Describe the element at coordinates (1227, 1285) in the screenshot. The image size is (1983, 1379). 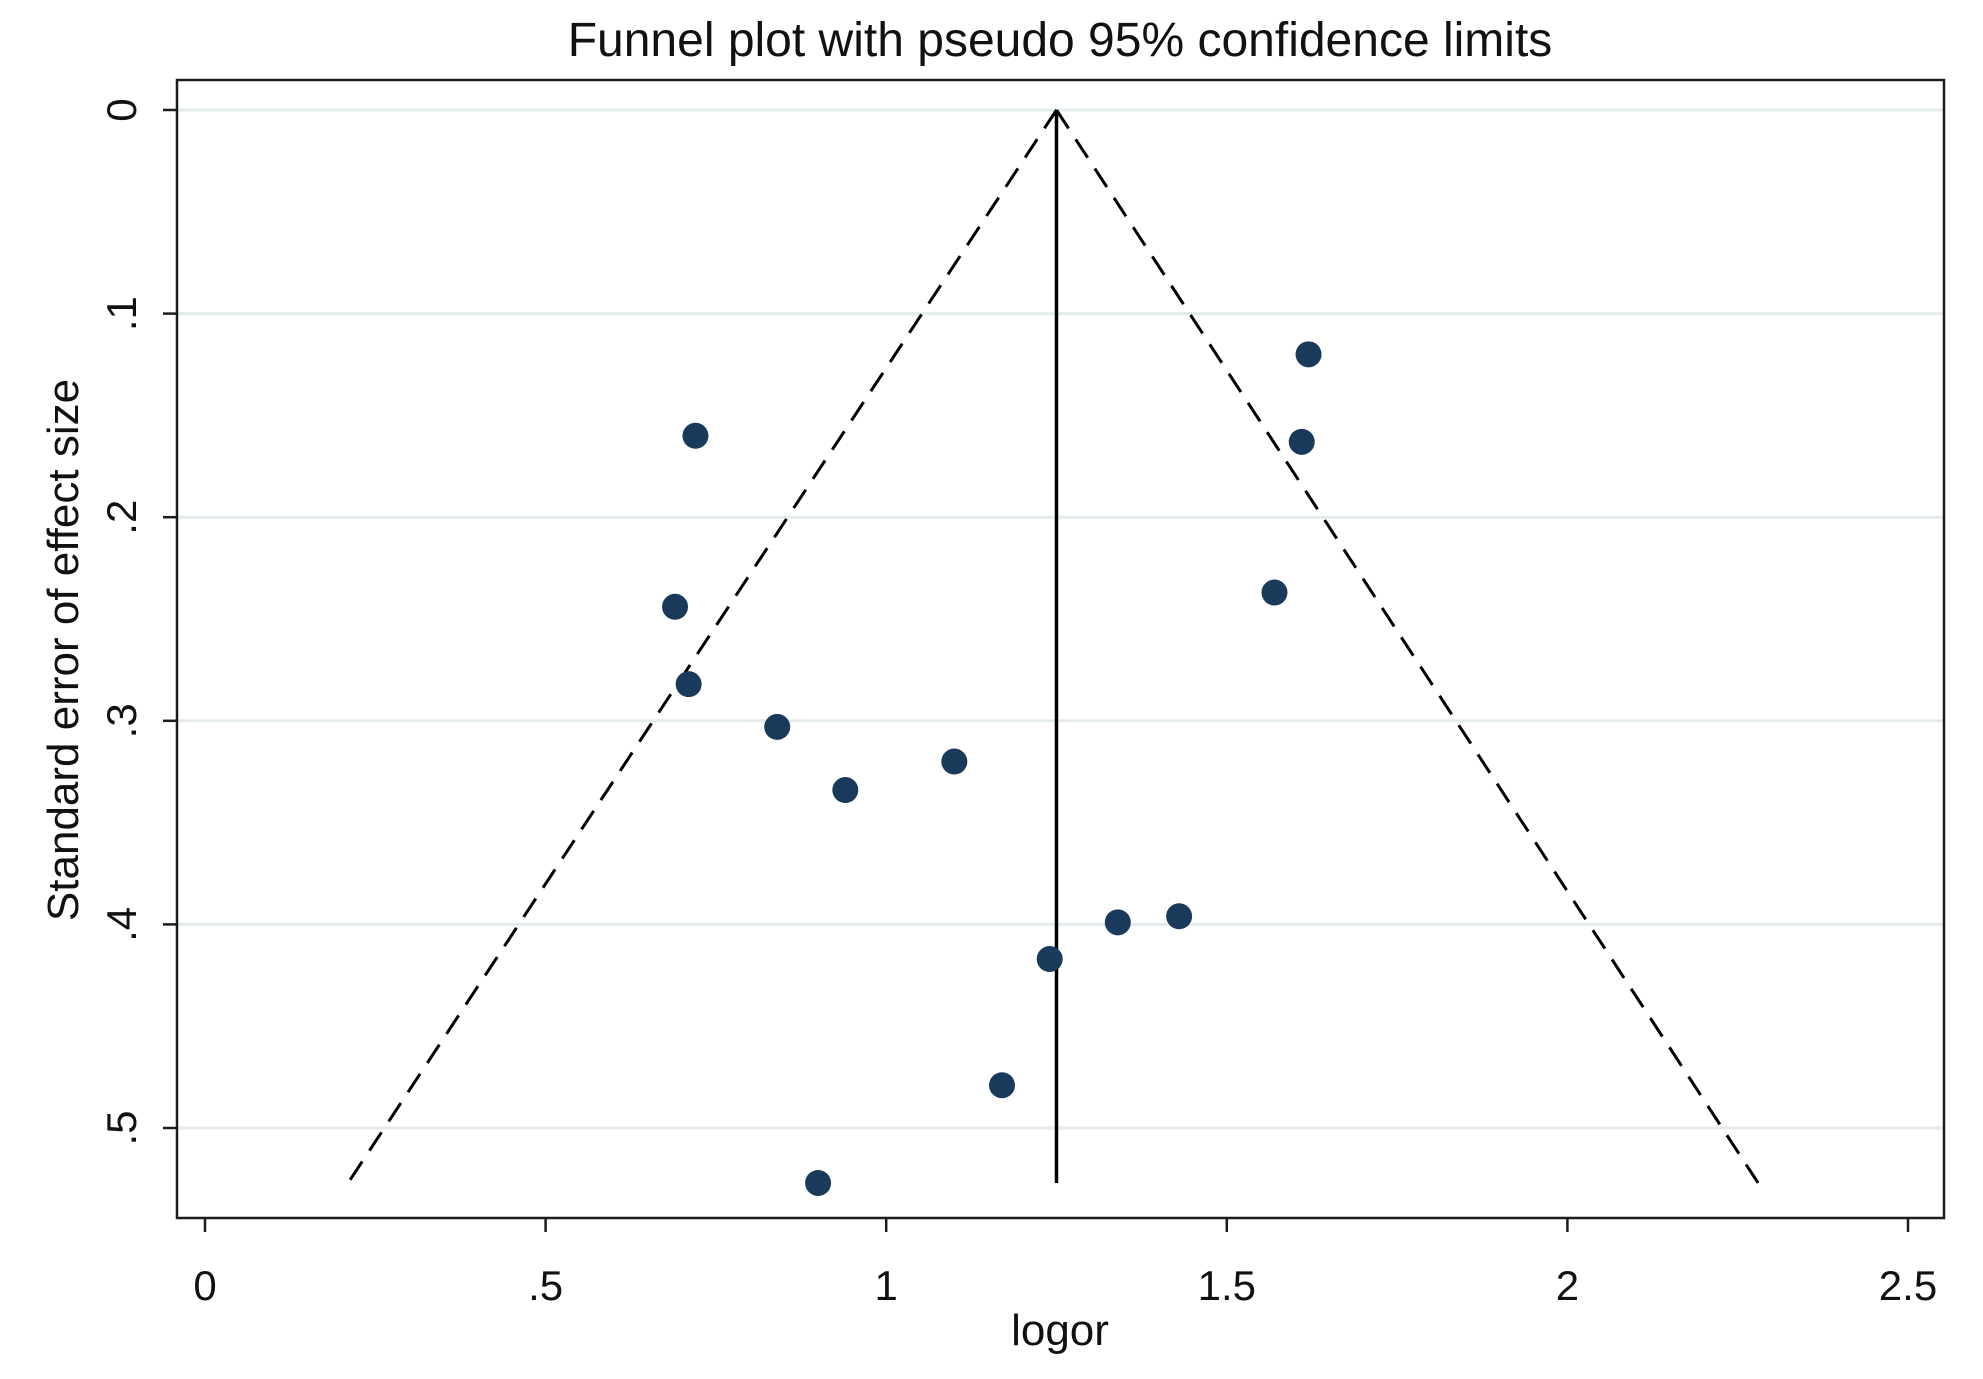
I see `x-tick-label: 1.5` at that location.